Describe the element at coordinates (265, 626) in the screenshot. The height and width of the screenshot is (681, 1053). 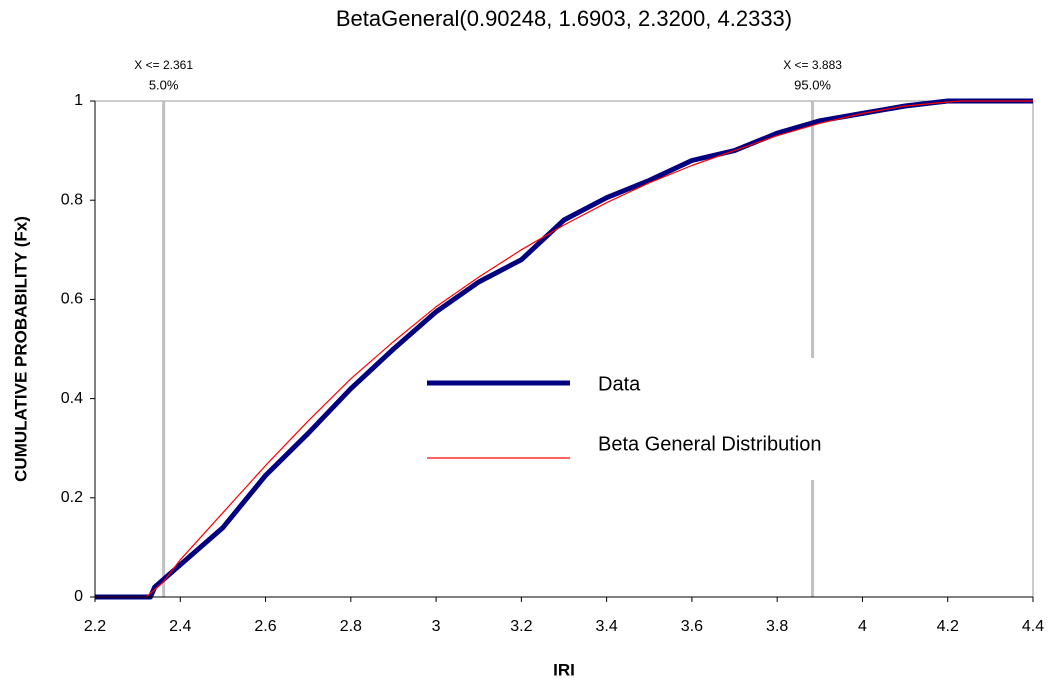
I see `x-tick-label: 2.6` at that location.